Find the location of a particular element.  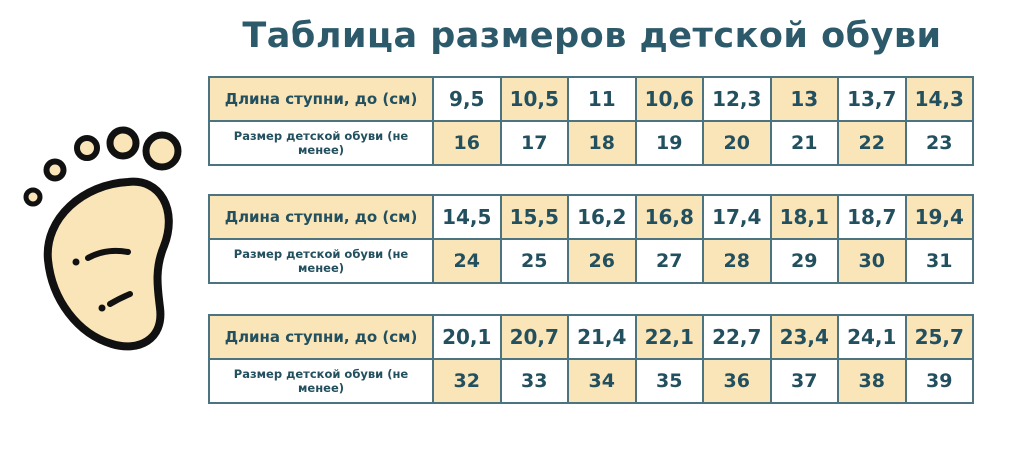

length-cell: 15,5 is located at coordinates (534, 217).